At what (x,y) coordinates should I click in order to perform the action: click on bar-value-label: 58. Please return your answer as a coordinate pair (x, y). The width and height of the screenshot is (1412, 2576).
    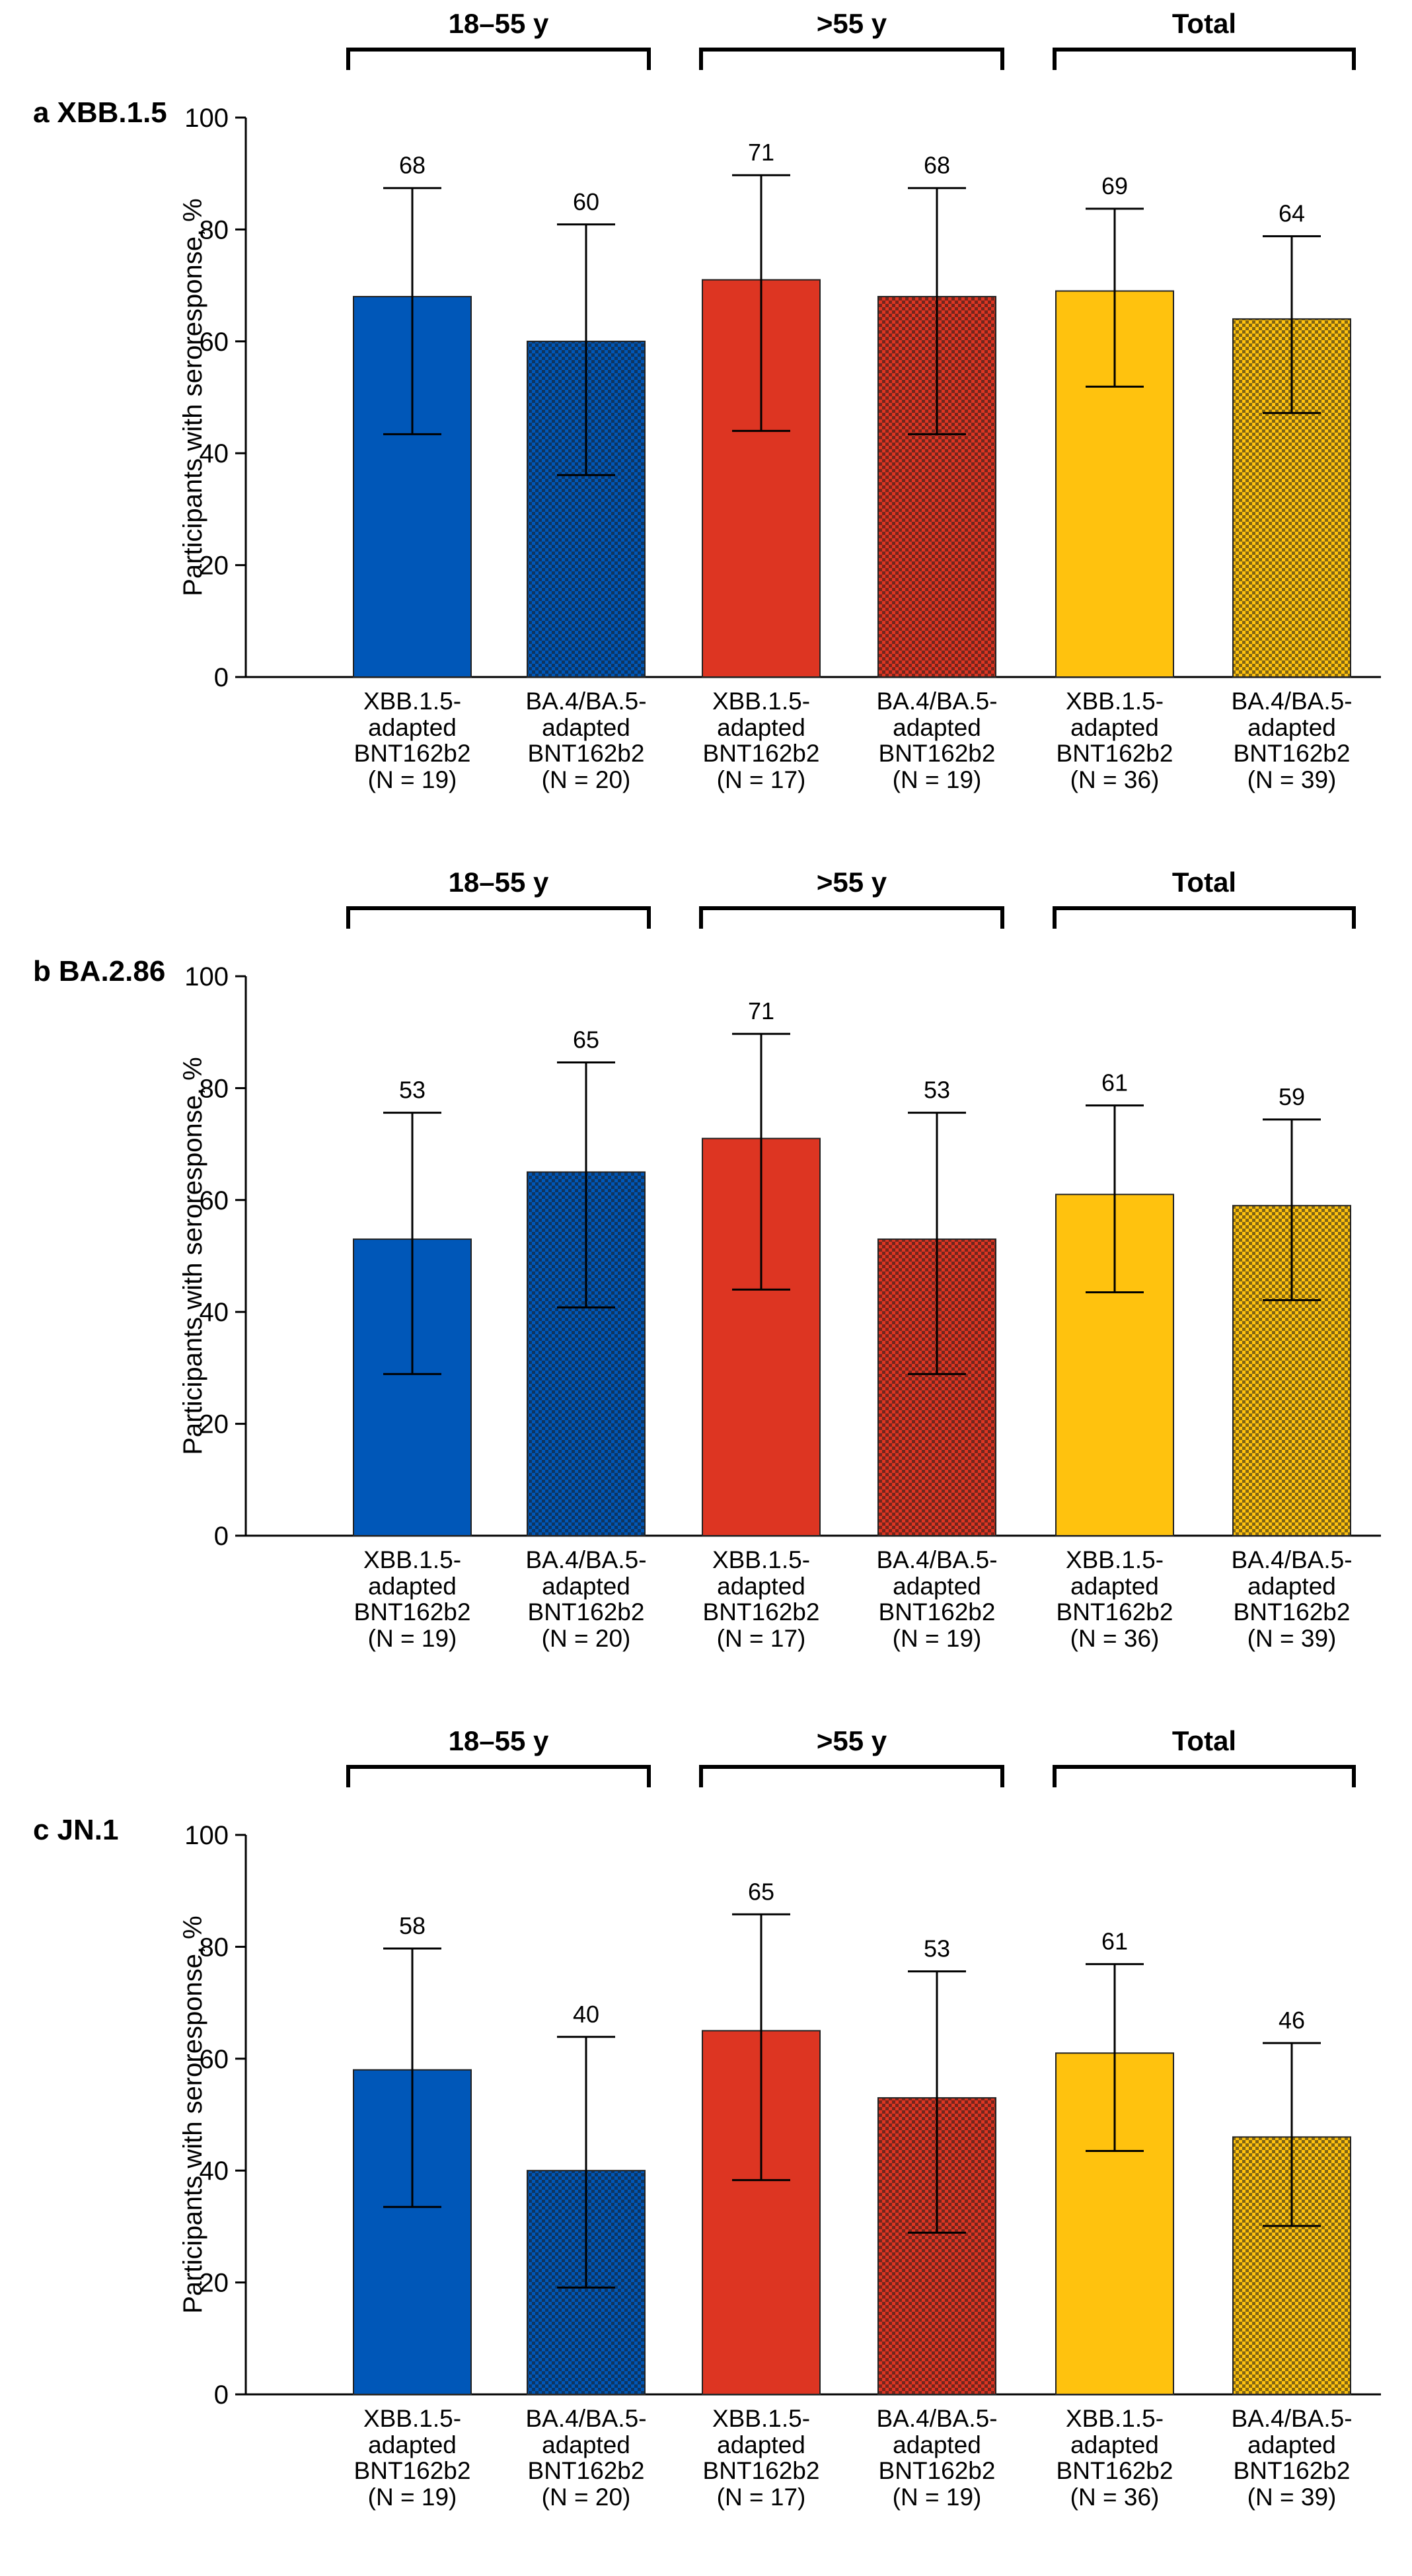
    Looking at the image, I should click on (412, 1926).